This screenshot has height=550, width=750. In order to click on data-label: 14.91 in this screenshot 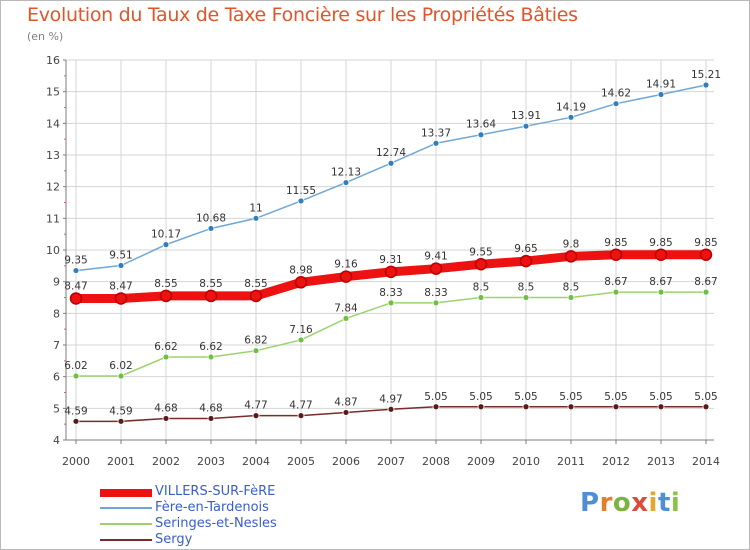, I will do `click(661, 85)`.